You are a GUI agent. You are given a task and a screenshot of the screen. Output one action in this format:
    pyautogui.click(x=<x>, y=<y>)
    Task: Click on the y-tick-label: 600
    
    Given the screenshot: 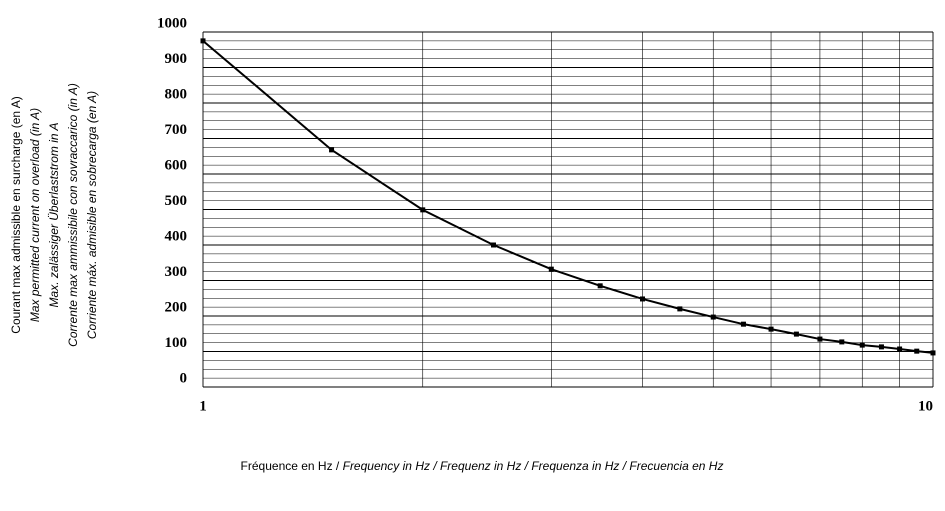 What is the action you would take?
    pyautogui.click(x=176, y=165)
    